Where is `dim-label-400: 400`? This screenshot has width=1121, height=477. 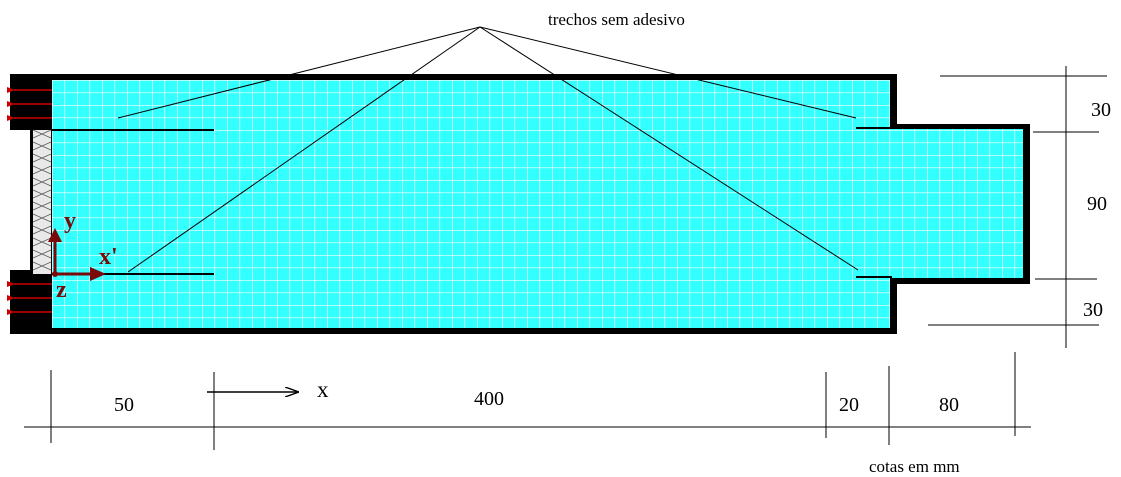
dim-label-400: 400 is located at coordinates (489, 399).